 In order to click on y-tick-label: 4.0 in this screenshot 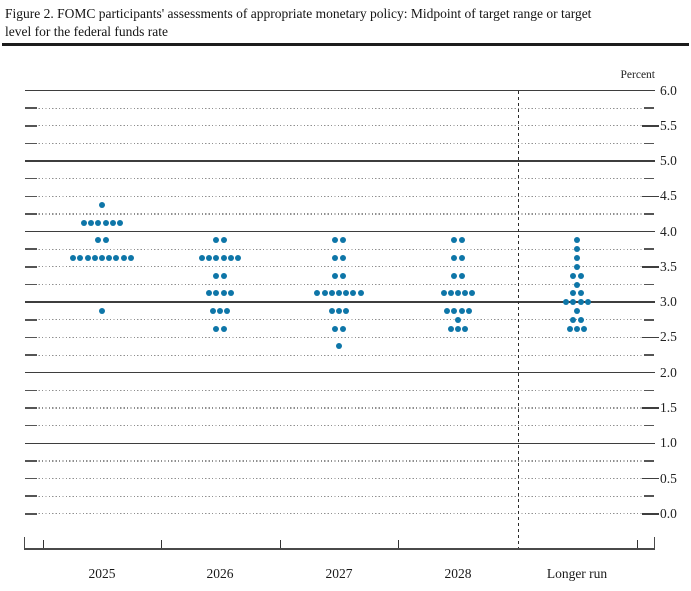, I will do `click(668, 231)`.